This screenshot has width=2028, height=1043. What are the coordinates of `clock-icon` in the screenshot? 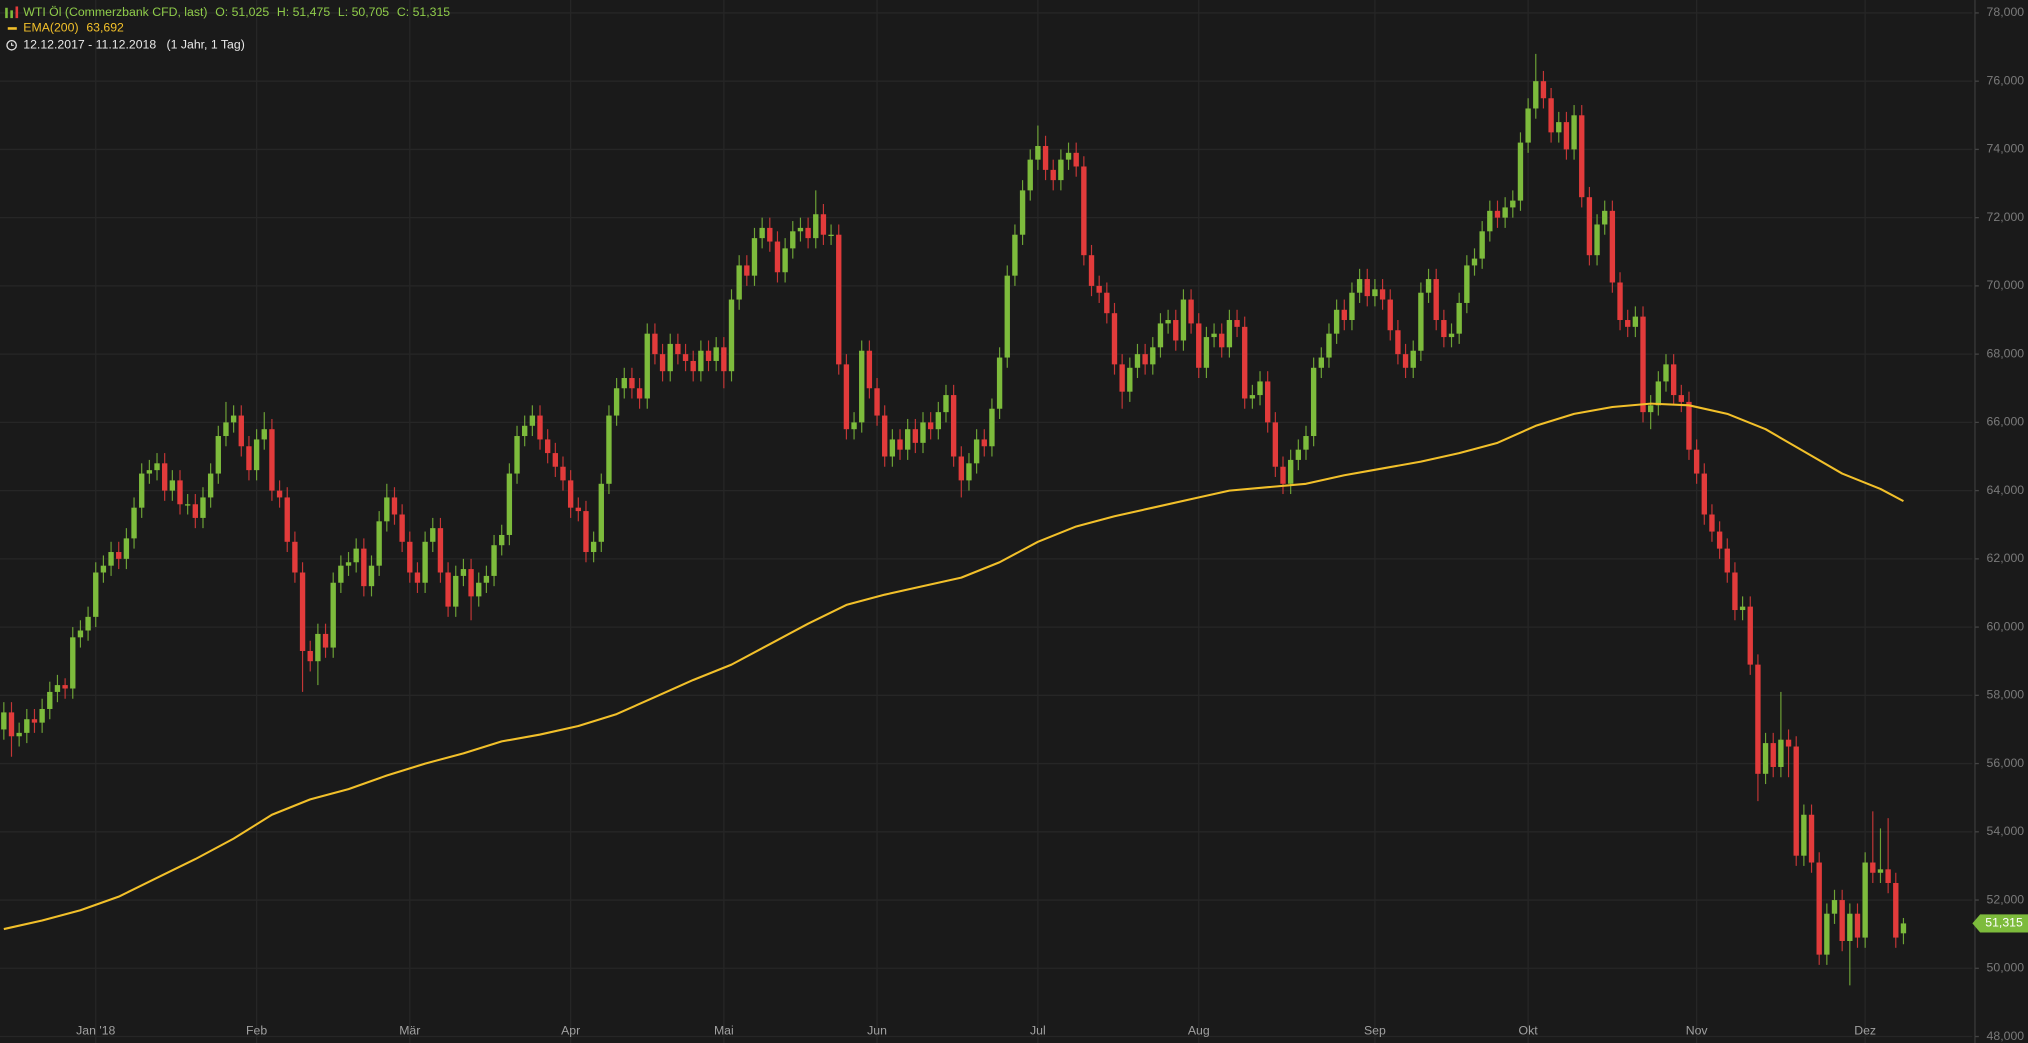 It's located at (11, 45).